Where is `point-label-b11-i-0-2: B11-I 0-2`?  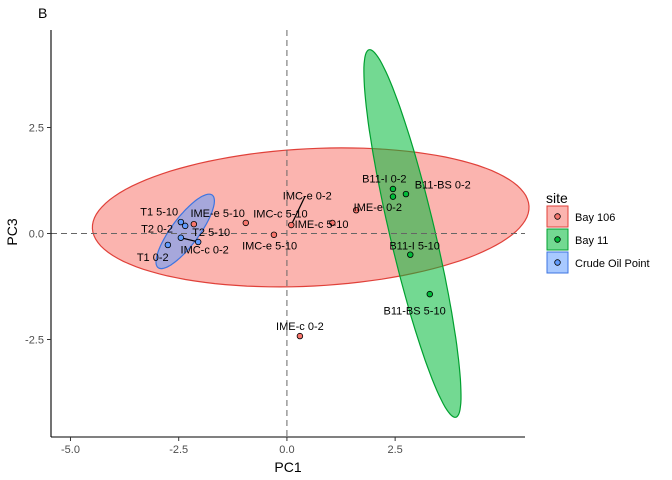
point-label-b11-i-0-2: B11-I 0-2 is located at coordinates (384, 179).